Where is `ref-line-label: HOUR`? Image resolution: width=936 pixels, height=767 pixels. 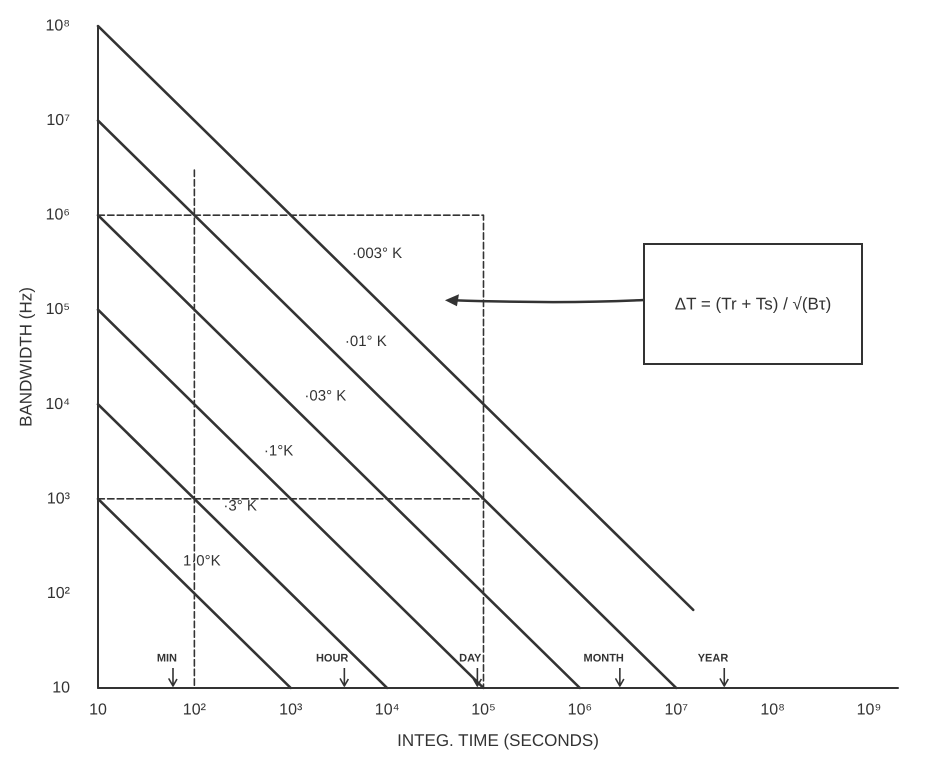 ref-line-label: HOUR is located at coordinates (332, 658).